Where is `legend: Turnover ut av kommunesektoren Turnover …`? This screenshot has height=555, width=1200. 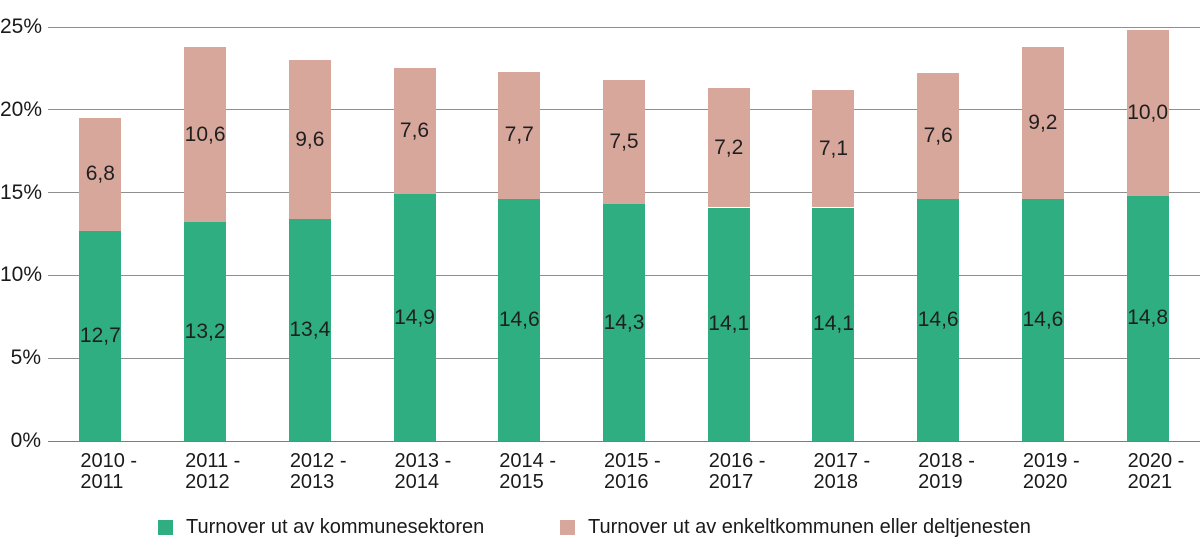
legend: Turnover ut av kommunesektoren Turnover … is located at coordinates (600, 527).